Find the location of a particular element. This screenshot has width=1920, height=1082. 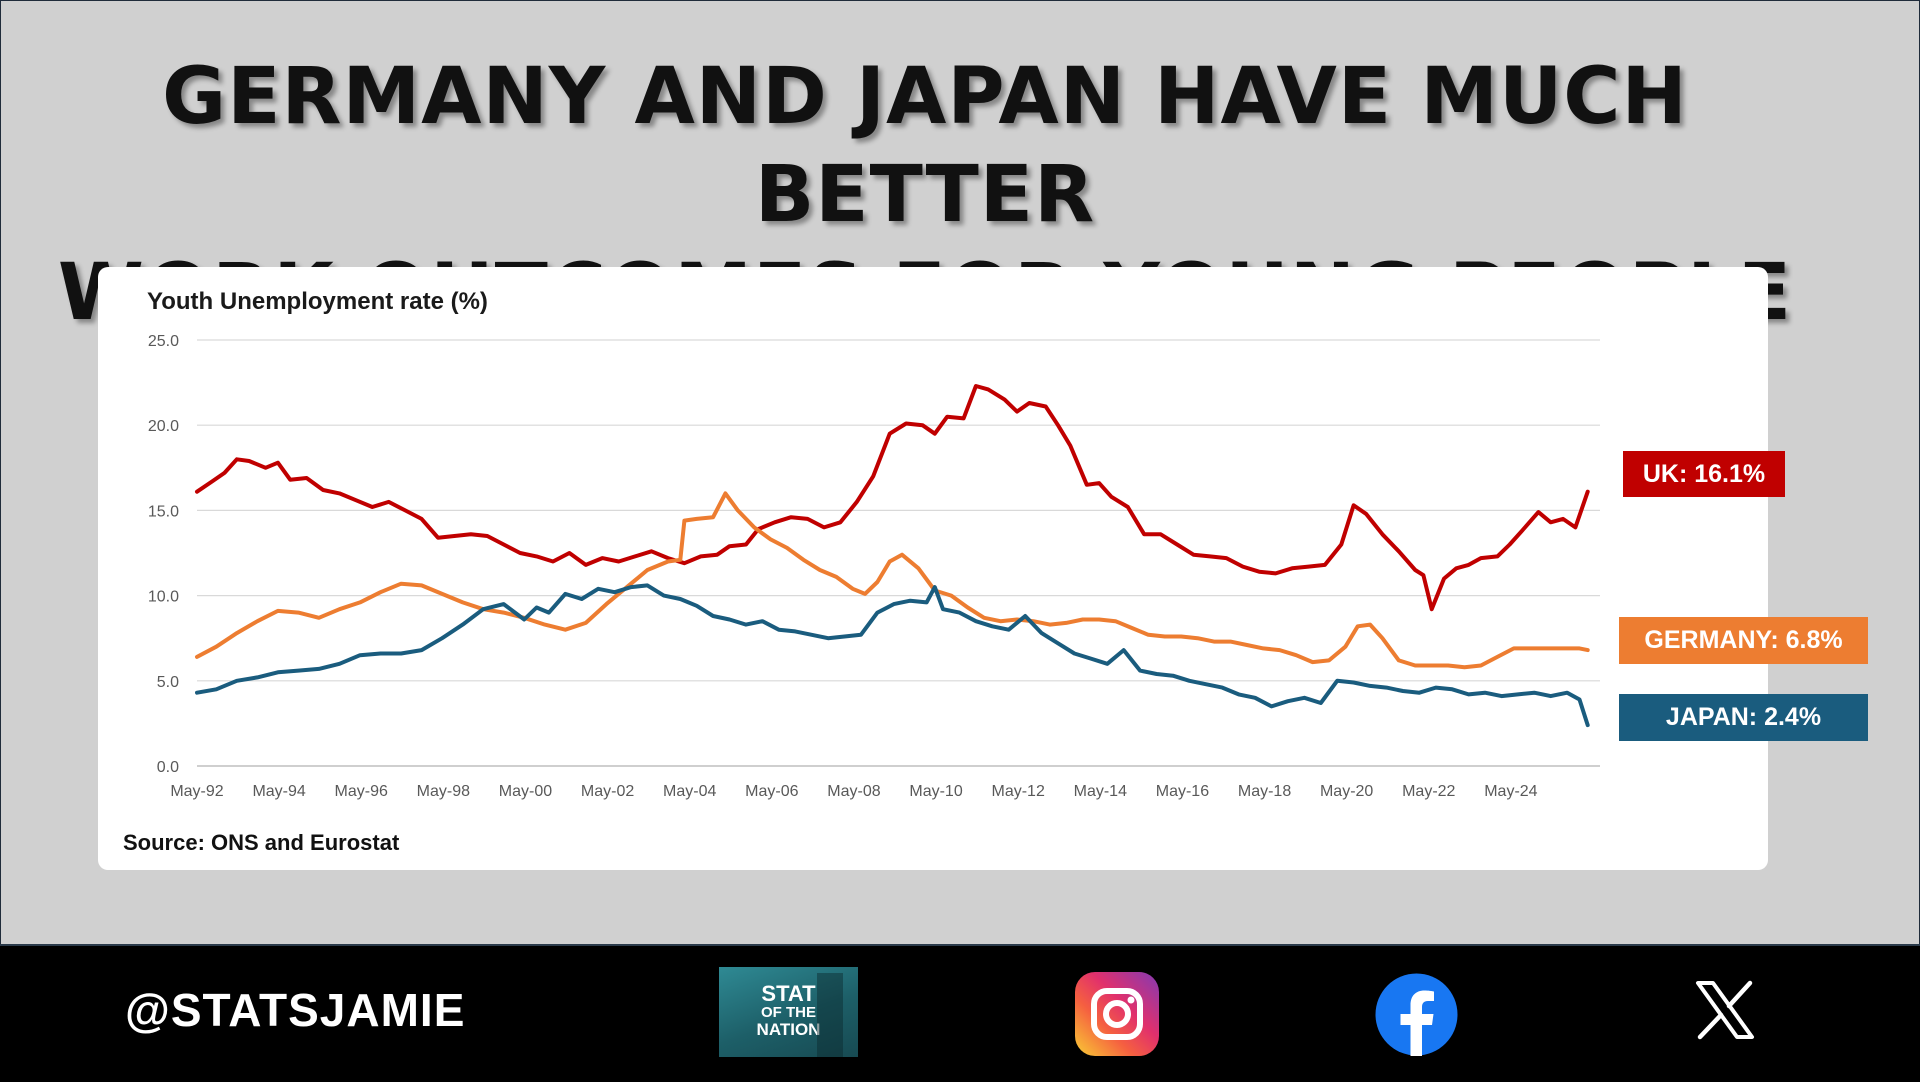

x-tick-label: May-04 is located at coordinates (689, 791).